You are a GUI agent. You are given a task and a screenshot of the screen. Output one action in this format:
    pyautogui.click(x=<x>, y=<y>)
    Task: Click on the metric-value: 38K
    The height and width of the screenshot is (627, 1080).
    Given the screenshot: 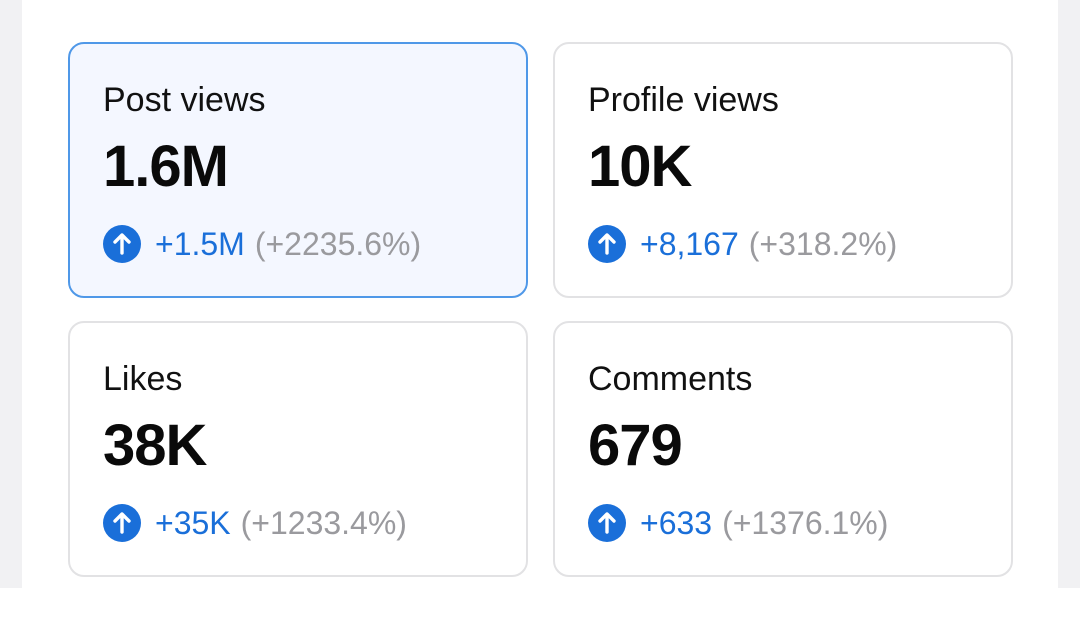 What is the action you would take?
    pyautogui.click(x=155, y=445)
    